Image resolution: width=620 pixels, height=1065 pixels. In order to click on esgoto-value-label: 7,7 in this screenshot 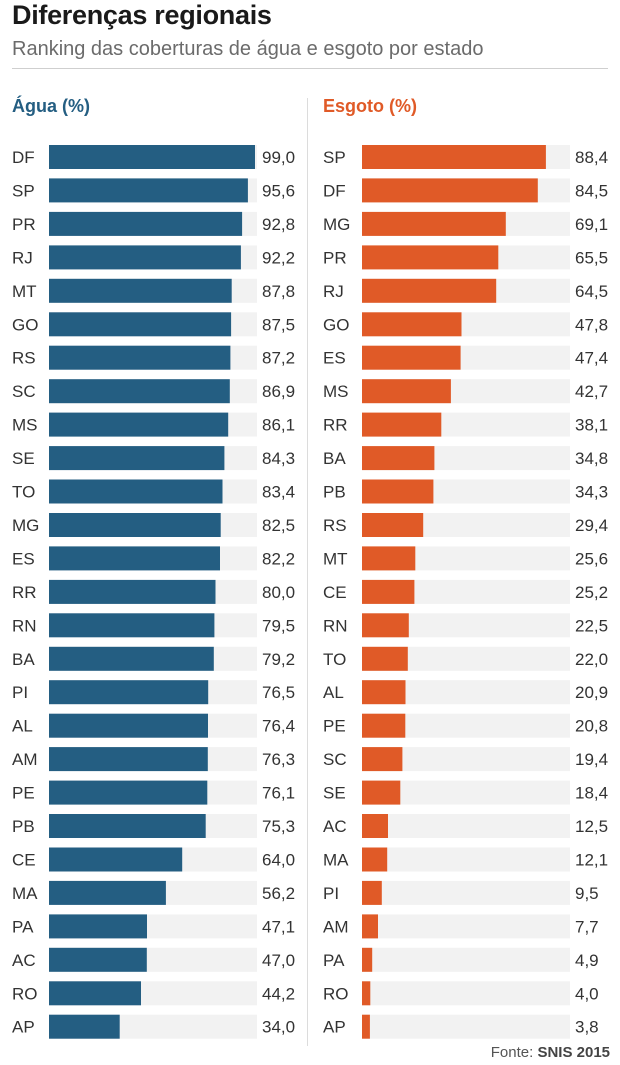, I will do `click(587, 926)`.